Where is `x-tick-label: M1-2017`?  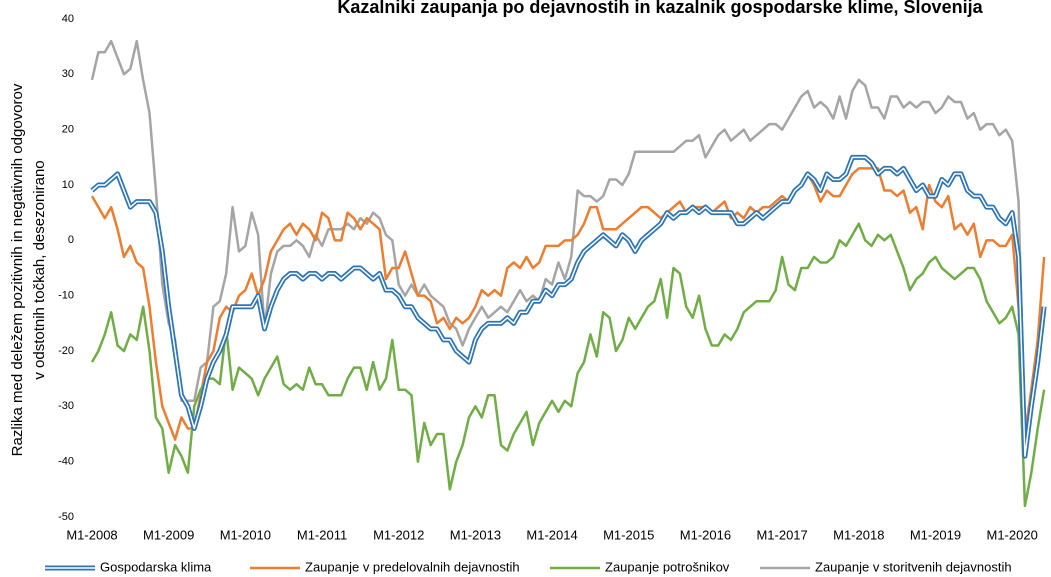 x-tick-label: M1-2017 is located at coordinates (781, 534).